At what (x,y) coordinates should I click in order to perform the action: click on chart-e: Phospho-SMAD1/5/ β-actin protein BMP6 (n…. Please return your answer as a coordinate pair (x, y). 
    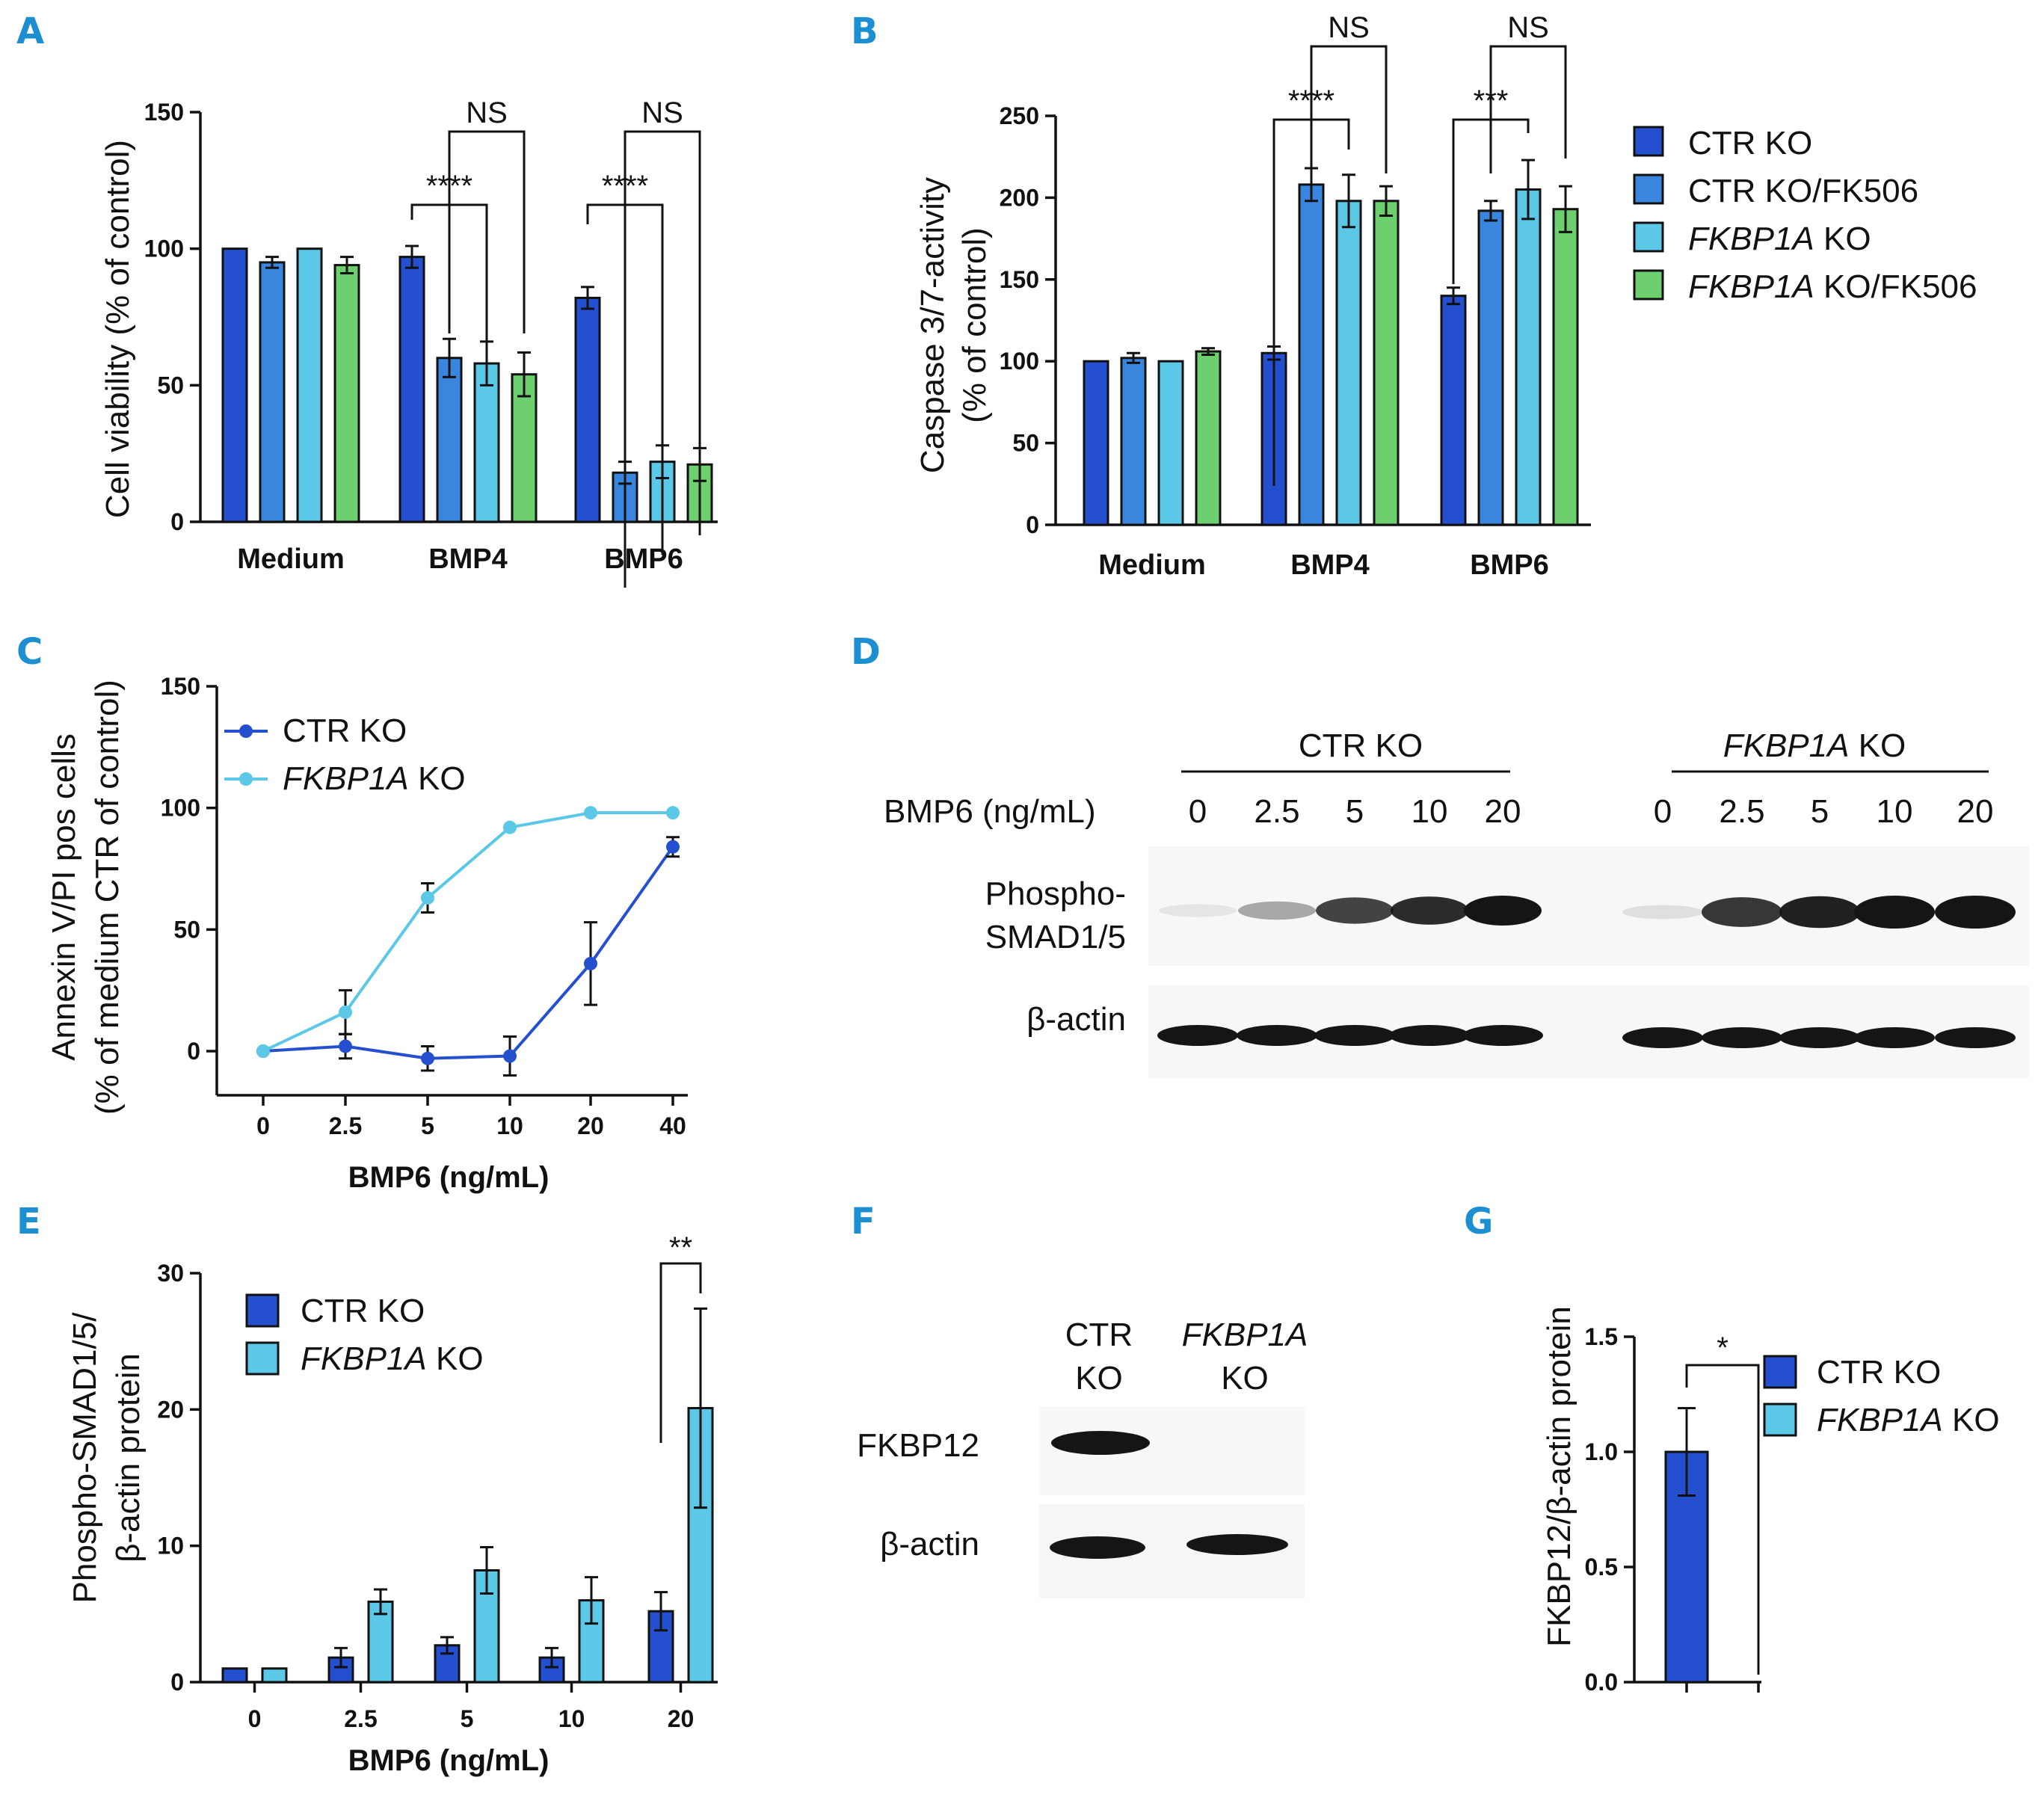
    Looking at the image, I should click on (392, 1504).